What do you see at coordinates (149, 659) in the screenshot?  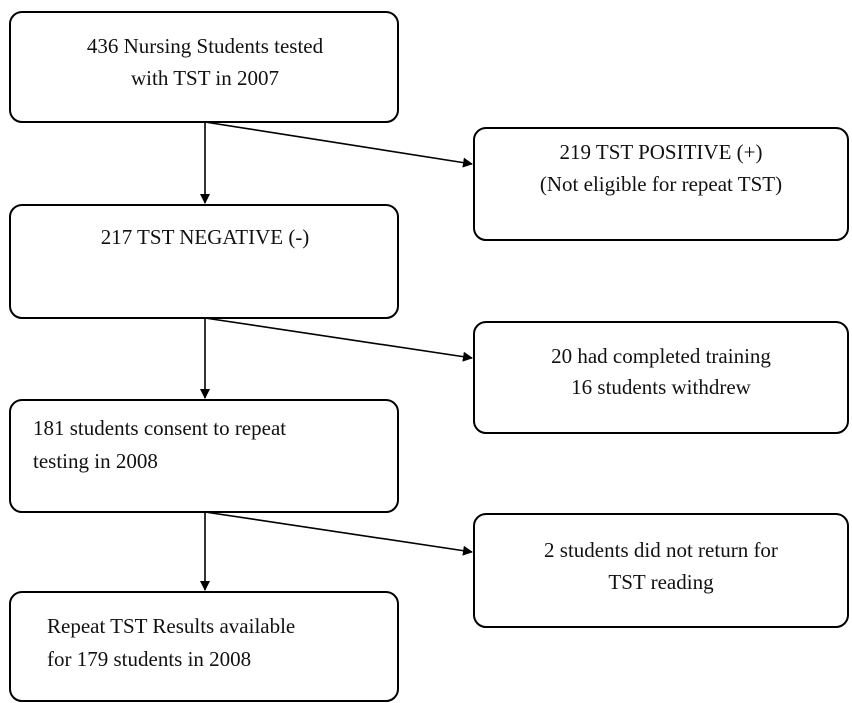 I see `node-text: for 179 students in 2008` at bounding box center [149, 659].